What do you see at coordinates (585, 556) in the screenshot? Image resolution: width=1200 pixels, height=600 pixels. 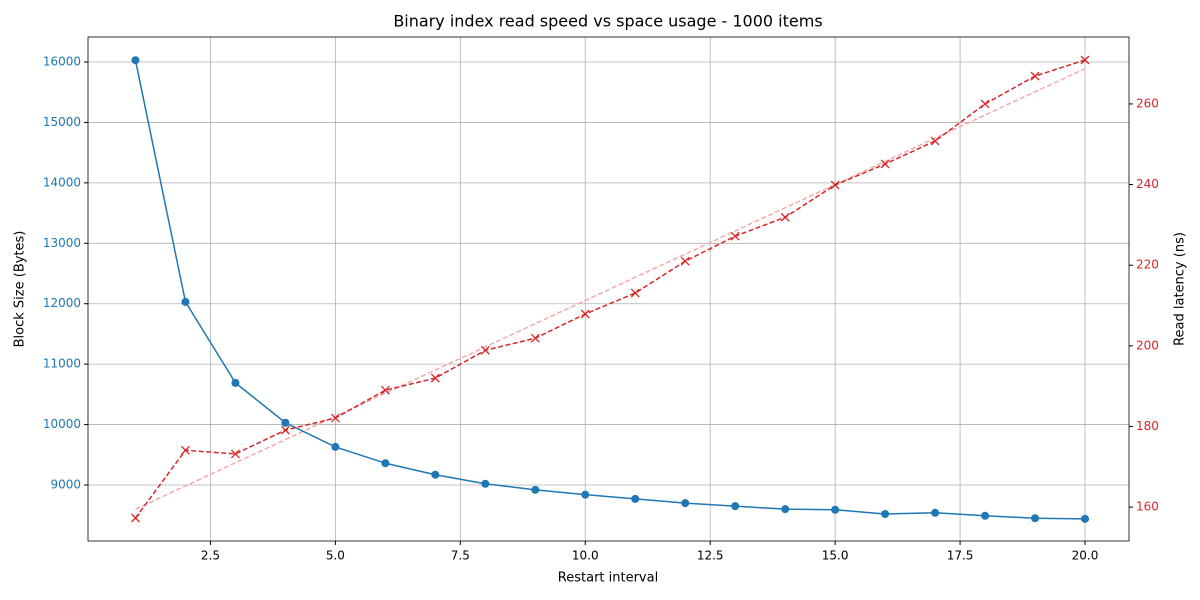 I see `x-tick-label: 10.0` at bounding box center [585, 556].